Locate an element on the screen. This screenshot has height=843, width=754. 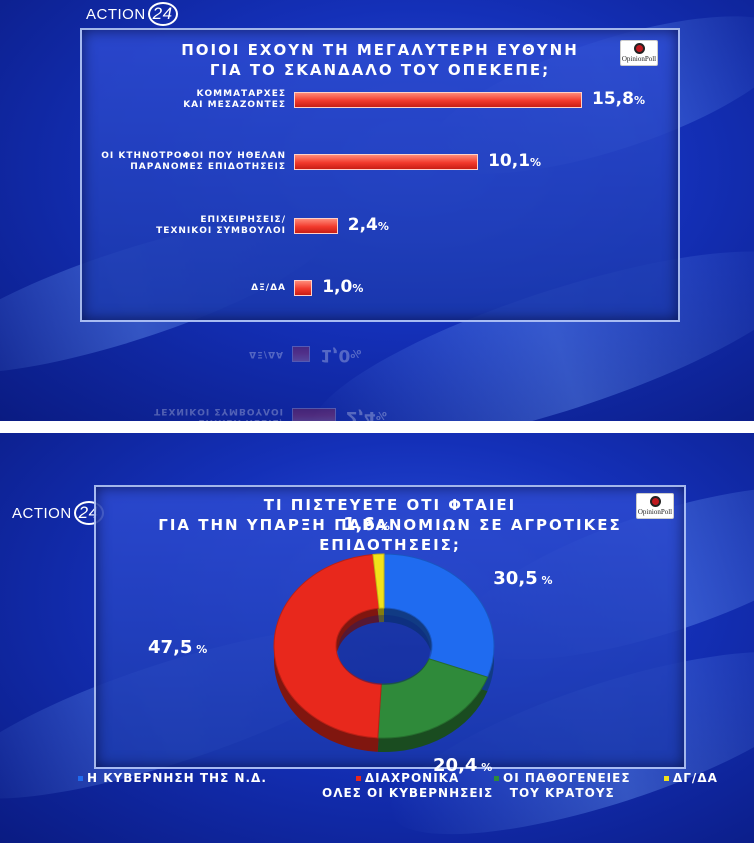
bar-value-label: 15,8% is located at coordinates (618, 99).